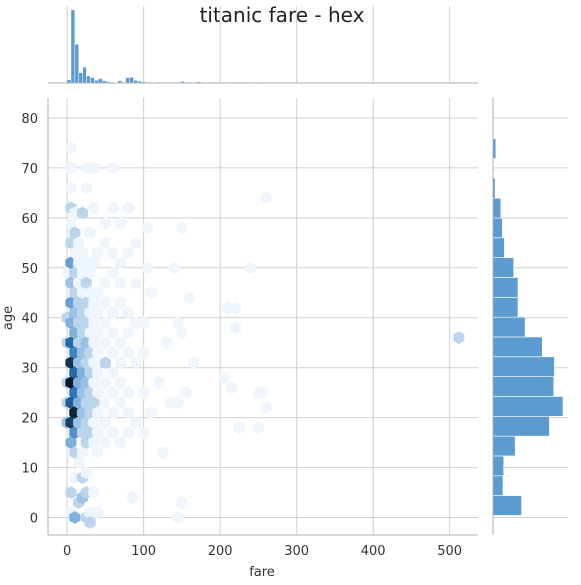  What do you see at coordinates (29, 369) in the screenshot?
I see `y-tick-label: 30` at bounding box center [29, 369].